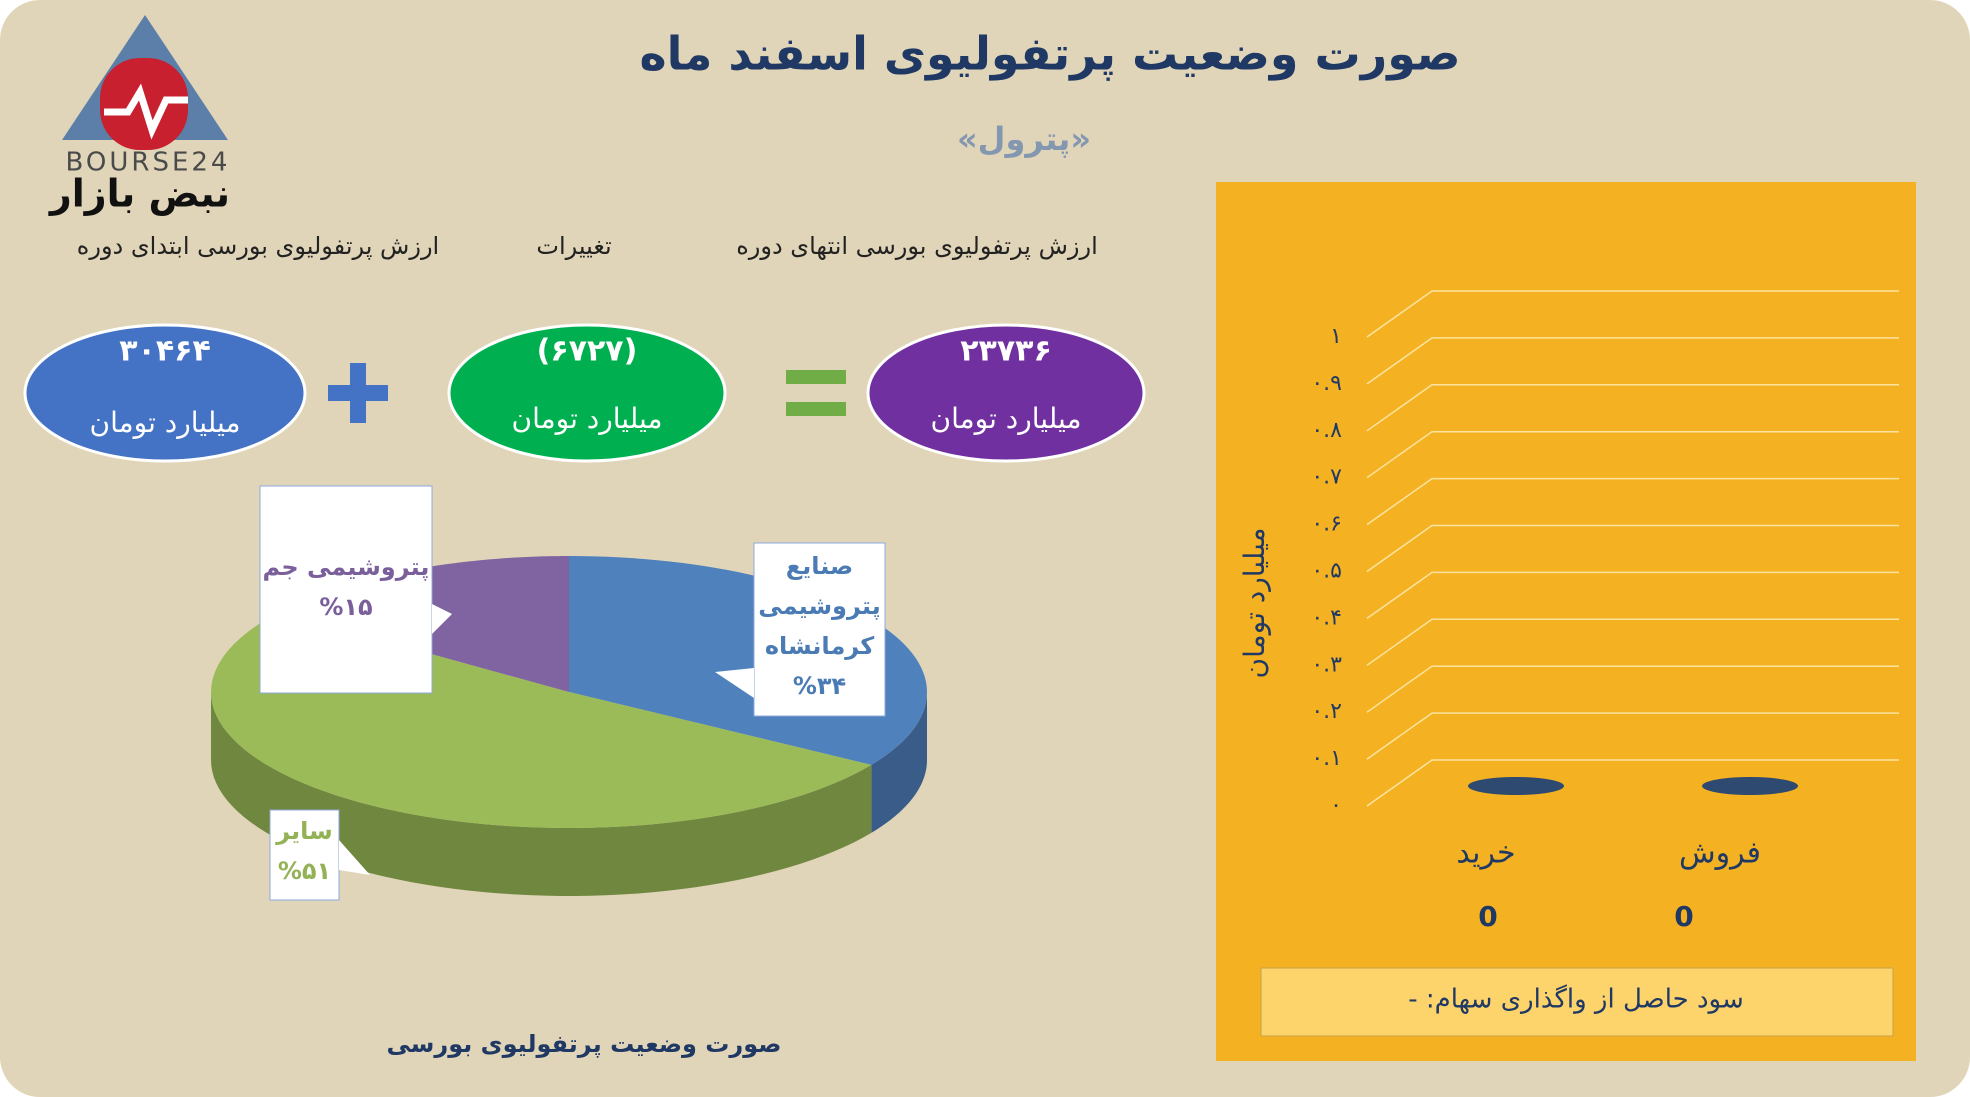 Image resolution: width=1970 pixels, height=1097 pixels. I want to click on y-tick-label: ۰.۷, so click(1326, 477).